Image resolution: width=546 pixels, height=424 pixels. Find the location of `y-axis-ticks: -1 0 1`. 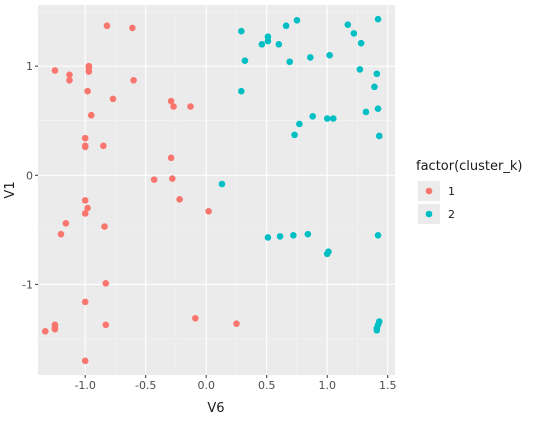

y-axis-ticks: -1 0 1 is located at coordinates (30, 175).